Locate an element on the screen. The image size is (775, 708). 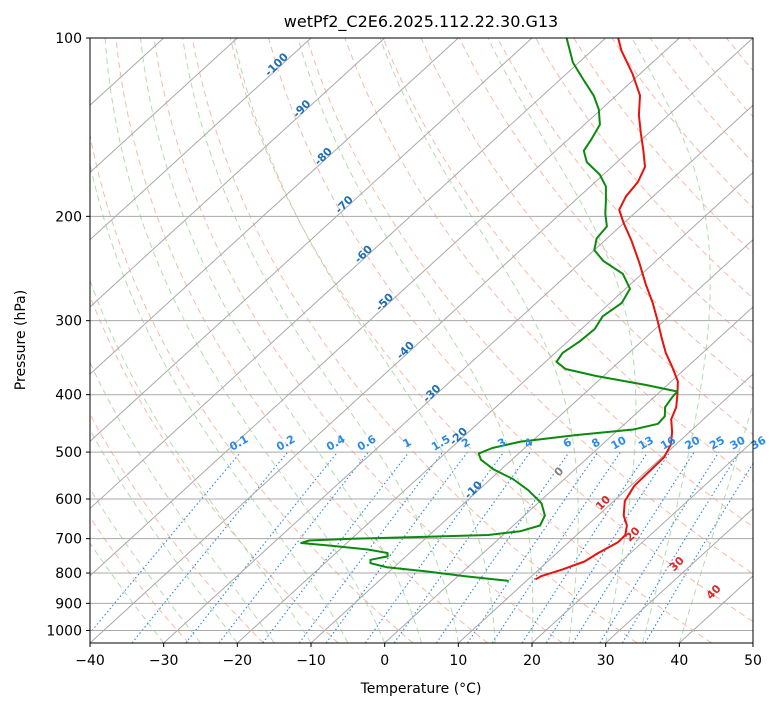
y-tick-label: 900 is located at coordinates (68, 604).